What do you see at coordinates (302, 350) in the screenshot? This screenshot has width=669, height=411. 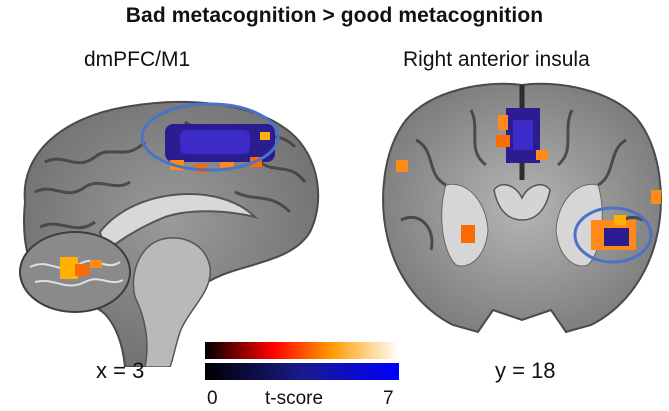 I see `colorbar-positive` at bounding box center [302, 350].